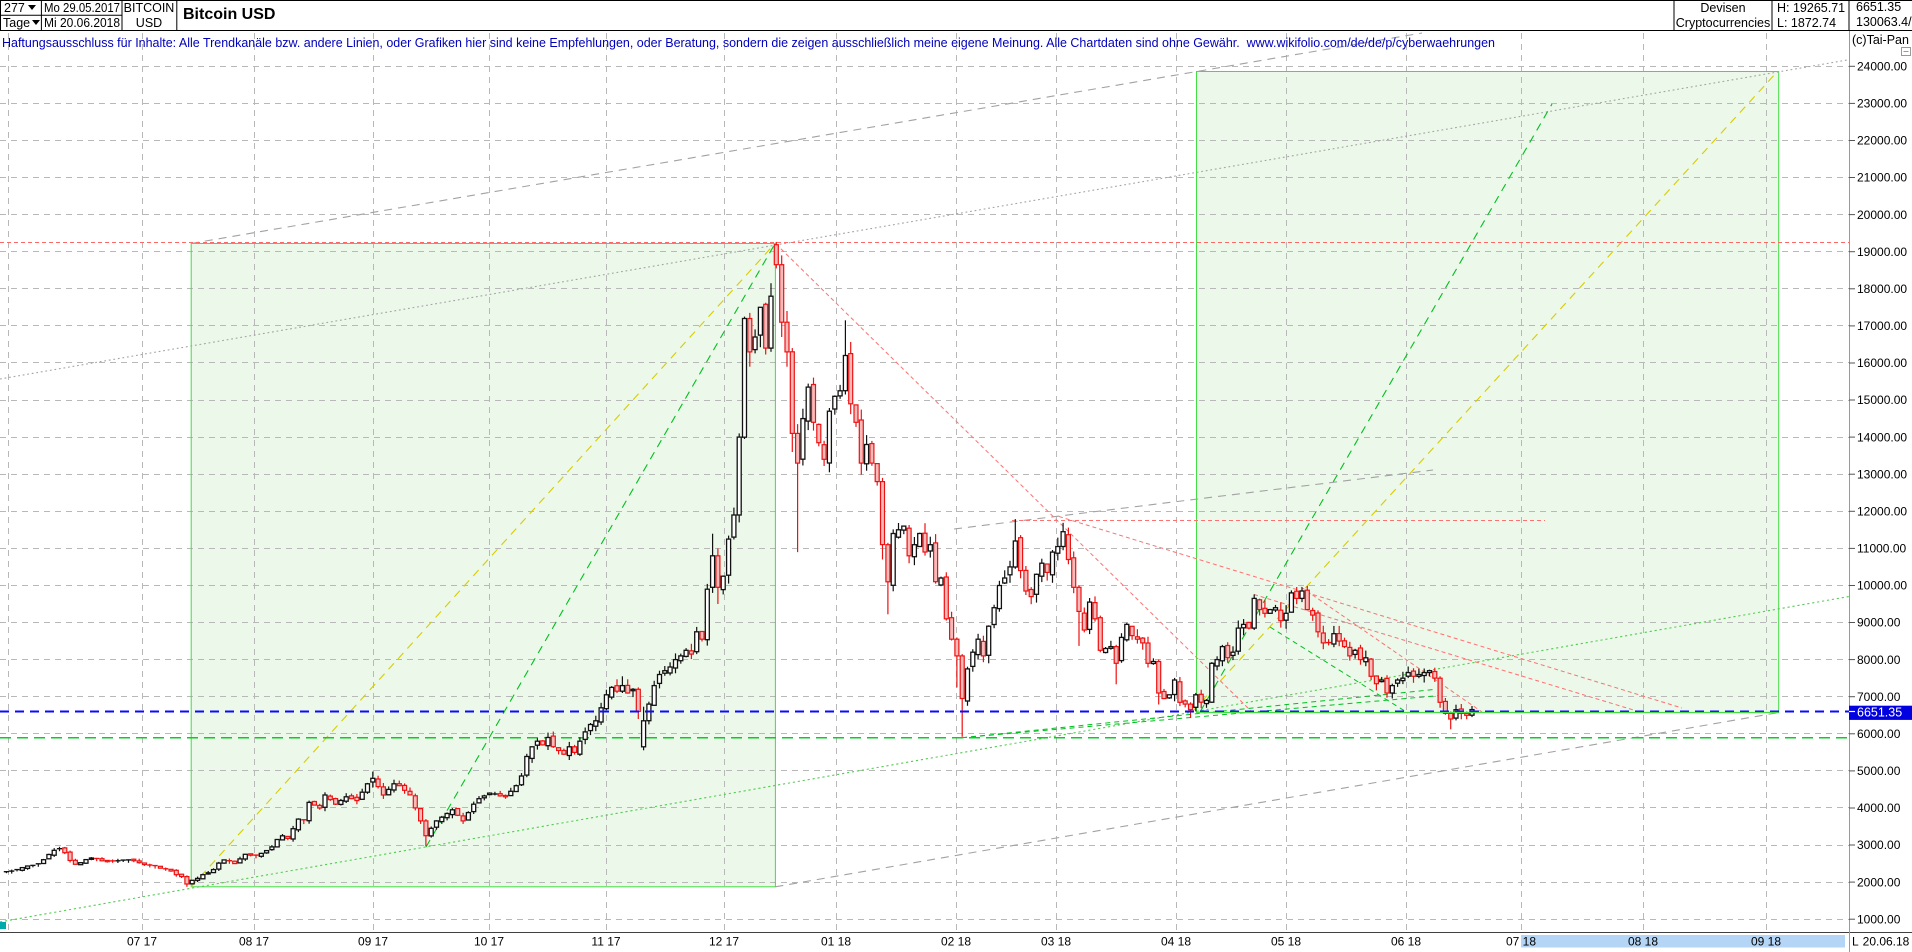  I want to click on svg-text: 23000.00, so click(1882, 104).